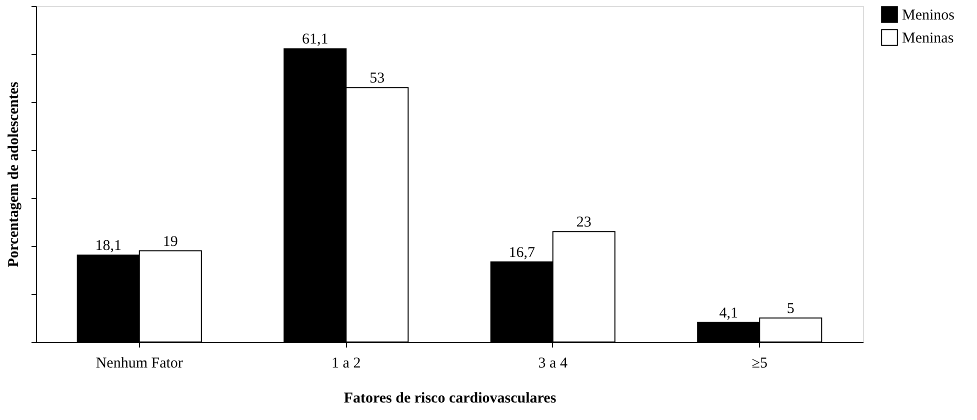 The image size is (977, 420). I want to click on data-label: 23, so click(584, 222).